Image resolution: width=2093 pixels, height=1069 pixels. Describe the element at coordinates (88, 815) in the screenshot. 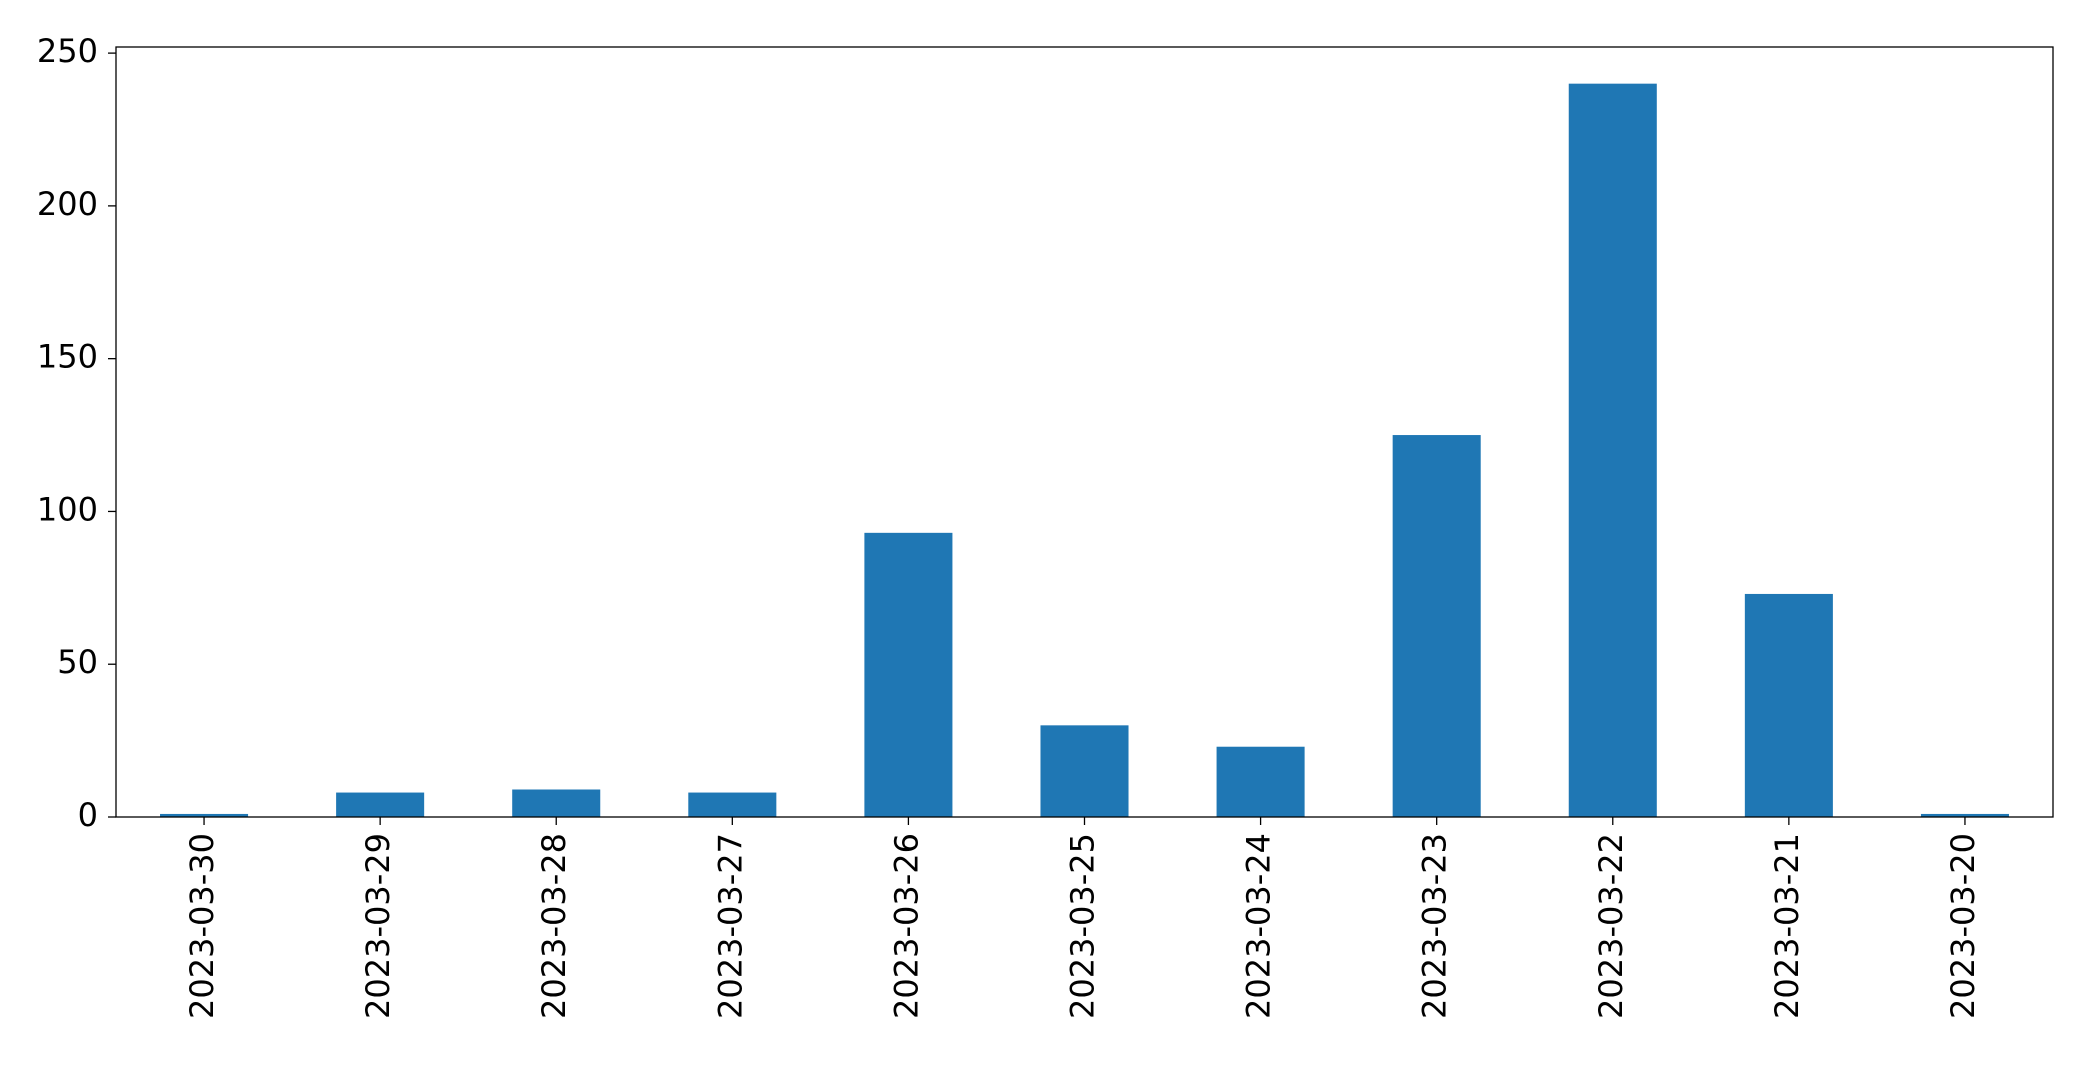

I see `y-tick-label: 0` at that location.